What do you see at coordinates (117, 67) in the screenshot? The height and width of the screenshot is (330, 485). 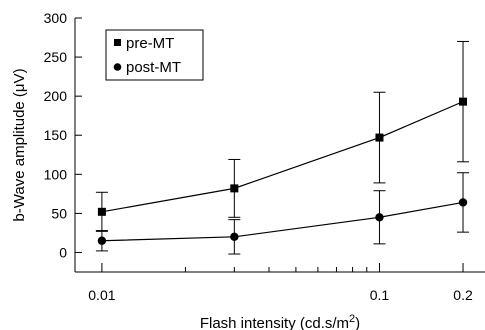 I see `legend-marker-post-mt` at bounding box center [117, 67].